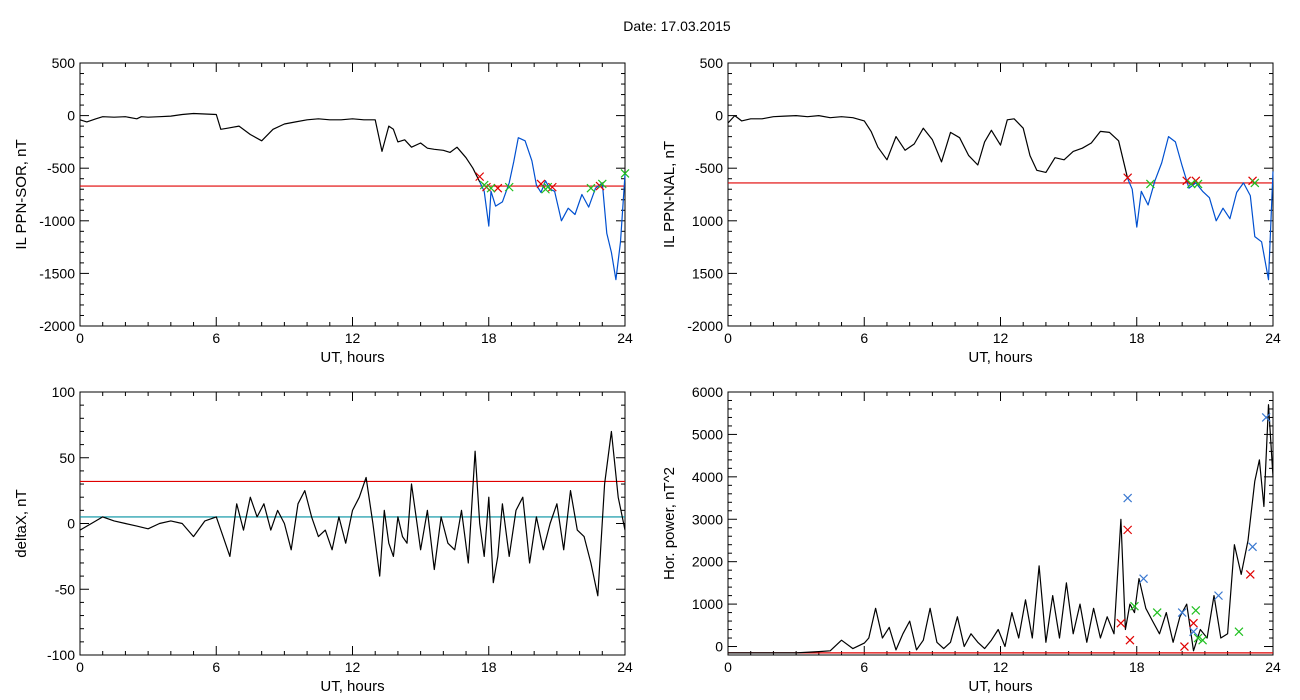  I want to click on y-axis-label: IL PPN-NAL, nT, so click(669, 194).